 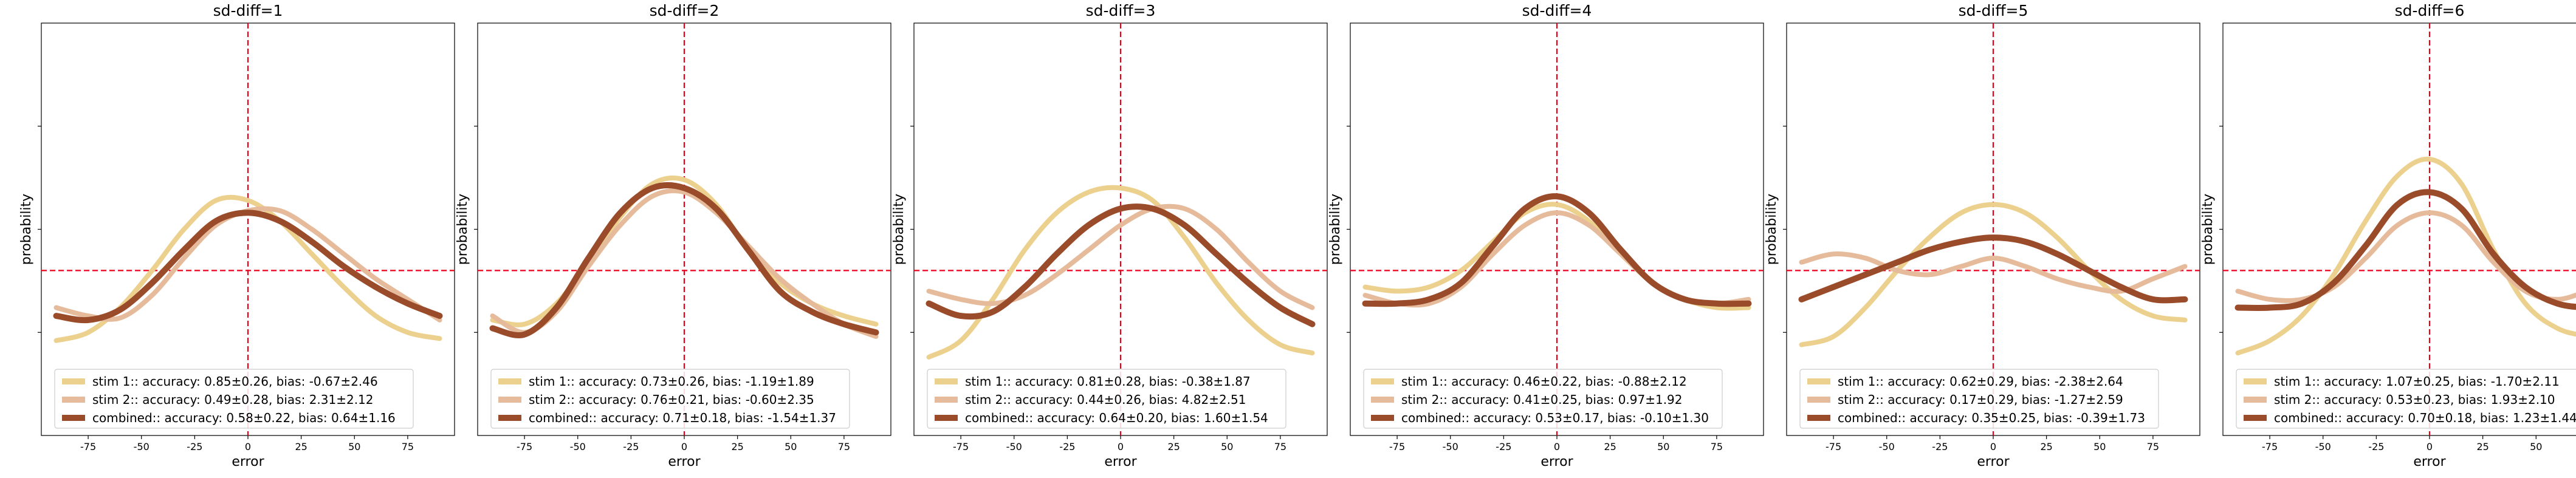 What do you see at coordinates (2430, 10) in the screenshot?
I see `panel-title: sd-diff=6` at bounding box center [2430, 10].